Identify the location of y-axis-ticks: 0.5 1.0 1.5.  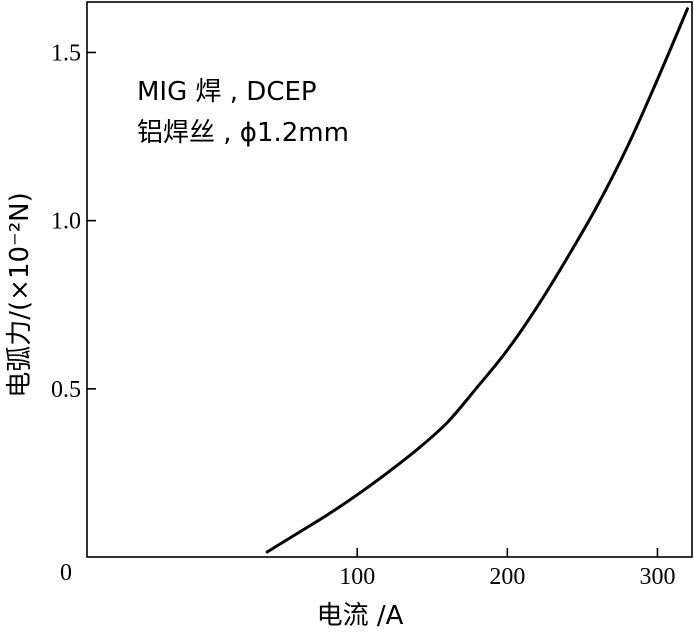
(73, 221).